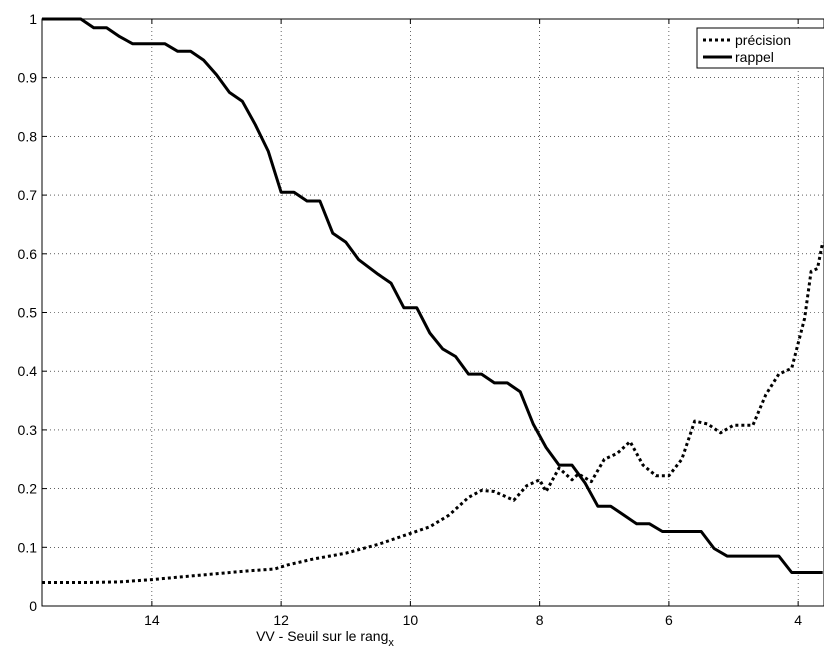 The image size is (824, 665). What do you see at coordinates (28, 371) in the screenshot?
I see `y-tick-label: 0.4` at bounding box center [28, 371].